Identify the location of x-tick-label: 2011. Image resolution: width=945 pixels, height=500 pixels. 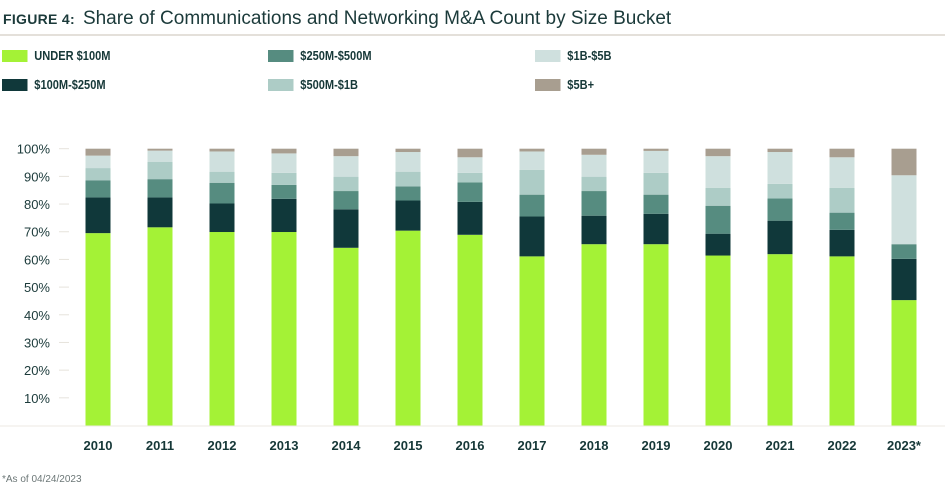
(160, 445).